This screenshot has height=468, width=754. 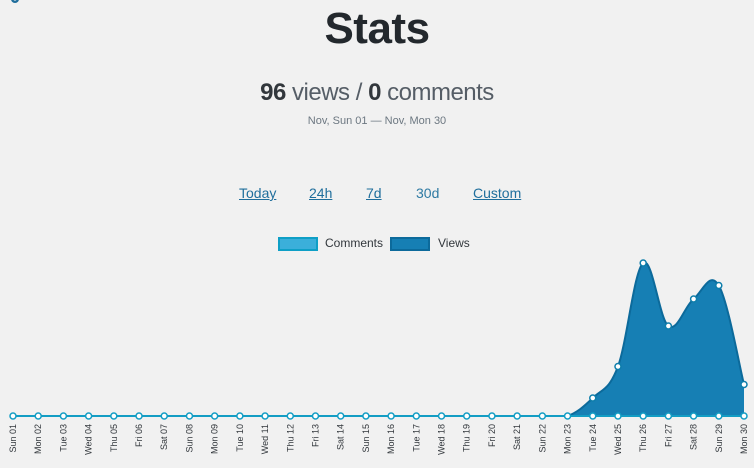 I want to click on x-tick-label: Thu 26, so click(x=643, y=438).